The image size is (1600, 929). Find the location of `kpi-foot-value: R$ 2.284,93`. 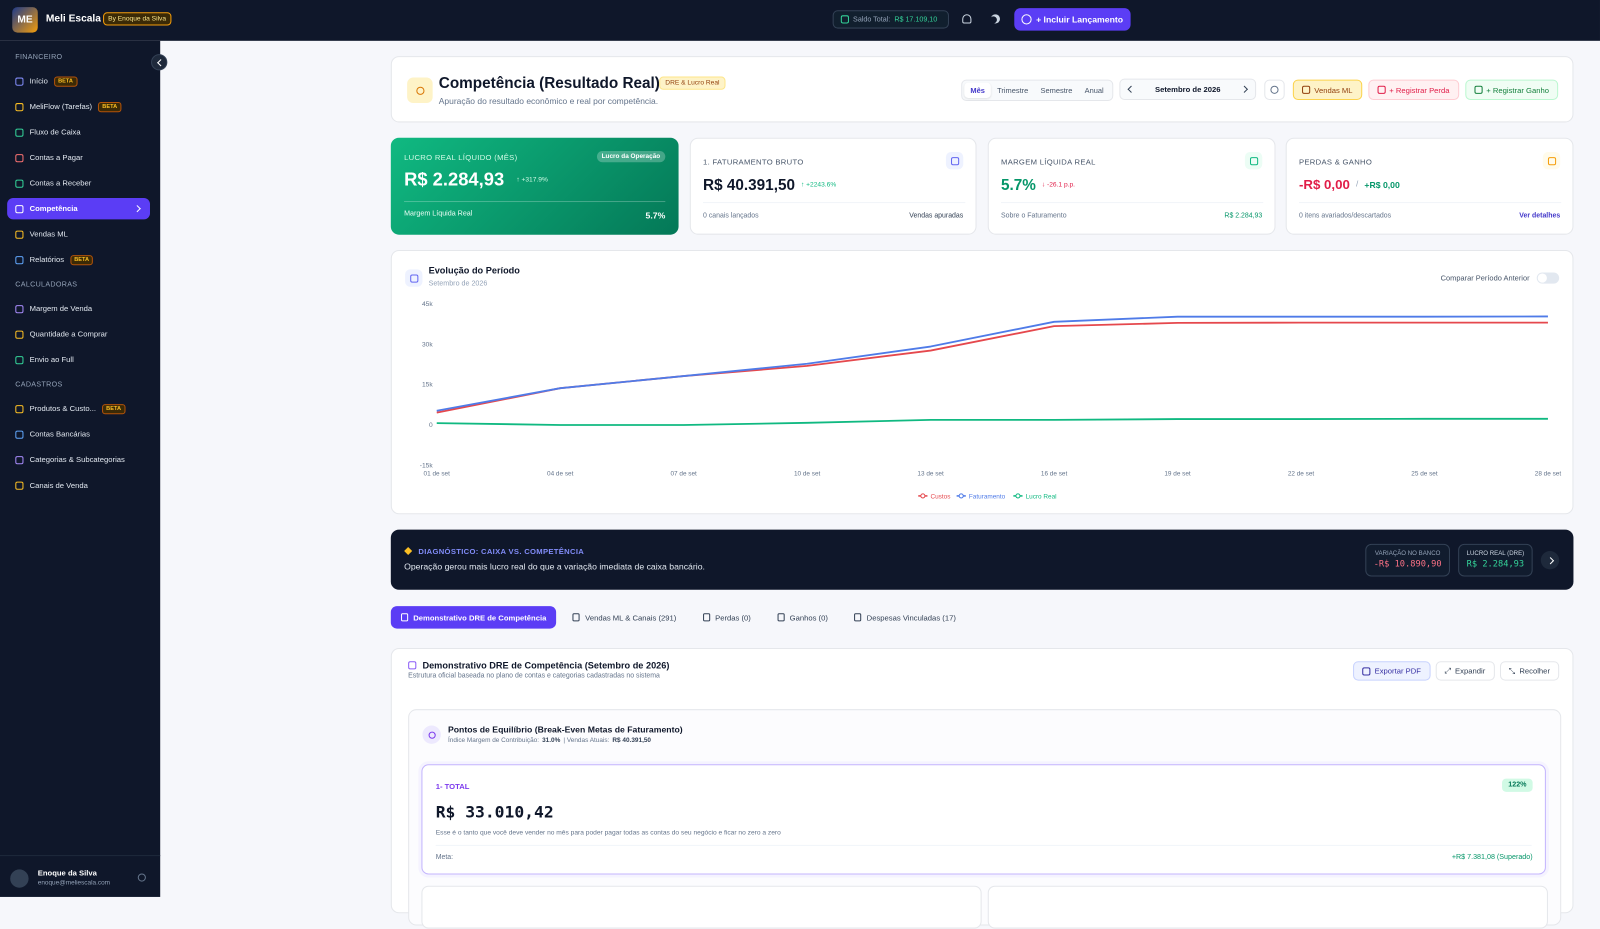

kpi-foot-value: R$ 2.284,93 is located at coordinates (1243, 216).